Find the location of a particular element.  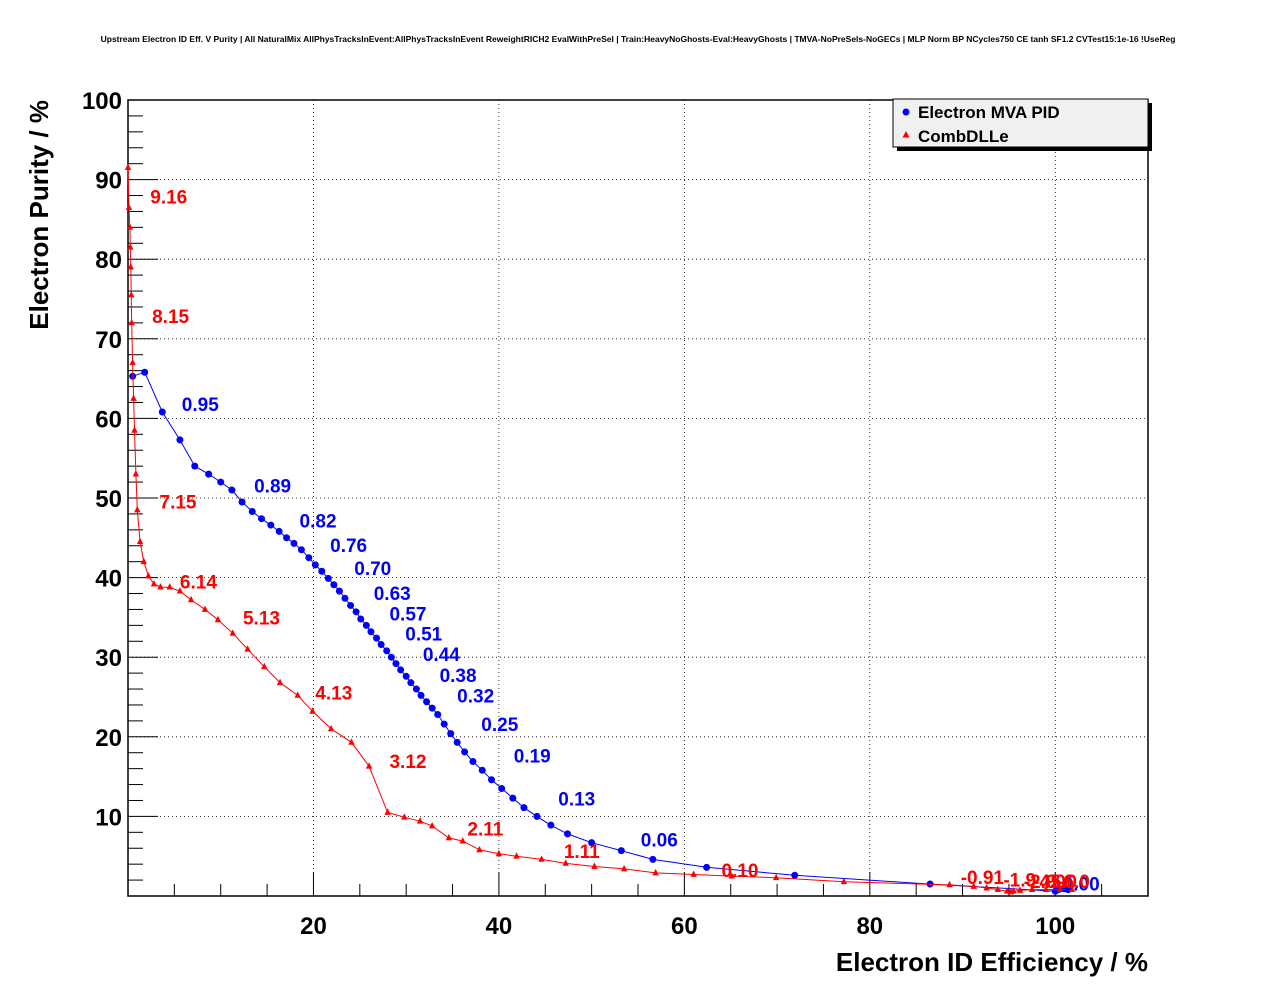

legend-marker-dll-triangle-icon is located at coordinates (906, 134).